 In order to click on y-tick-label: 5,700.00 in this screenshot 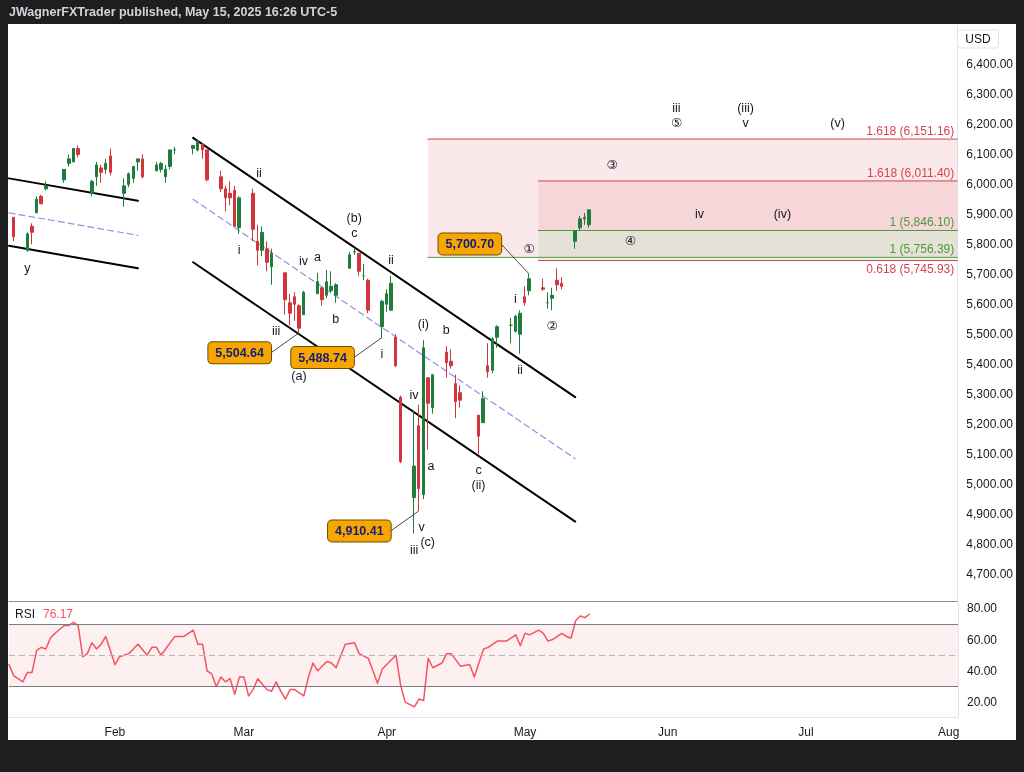, I will do `click(990, 274)`.